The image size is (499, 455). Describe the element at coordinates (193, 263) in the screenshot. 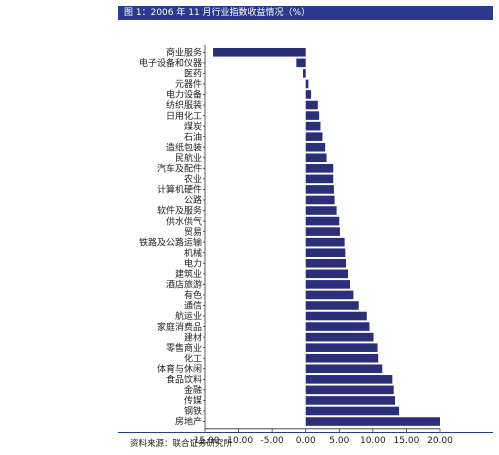

I see `category-label: 电力` at that location.